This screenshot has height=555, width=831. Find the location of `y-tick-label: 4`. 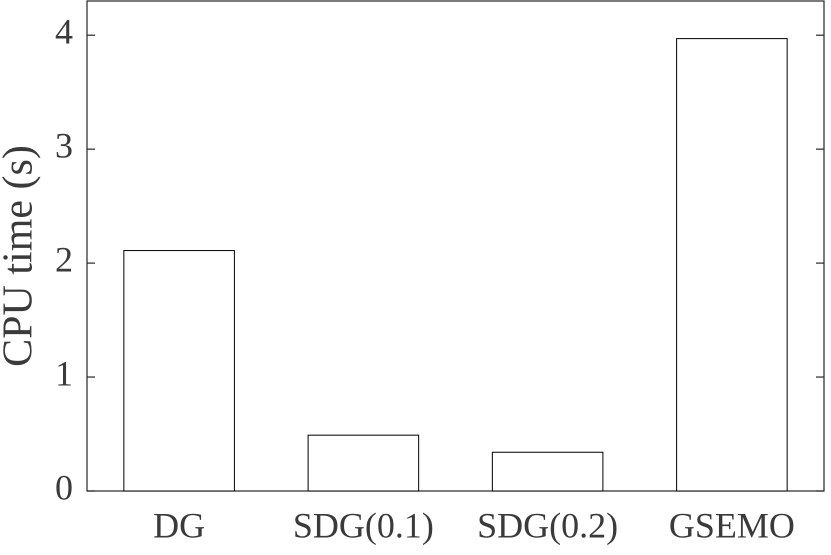

y-tick-label: 4 is located at coordinates (64, 31).